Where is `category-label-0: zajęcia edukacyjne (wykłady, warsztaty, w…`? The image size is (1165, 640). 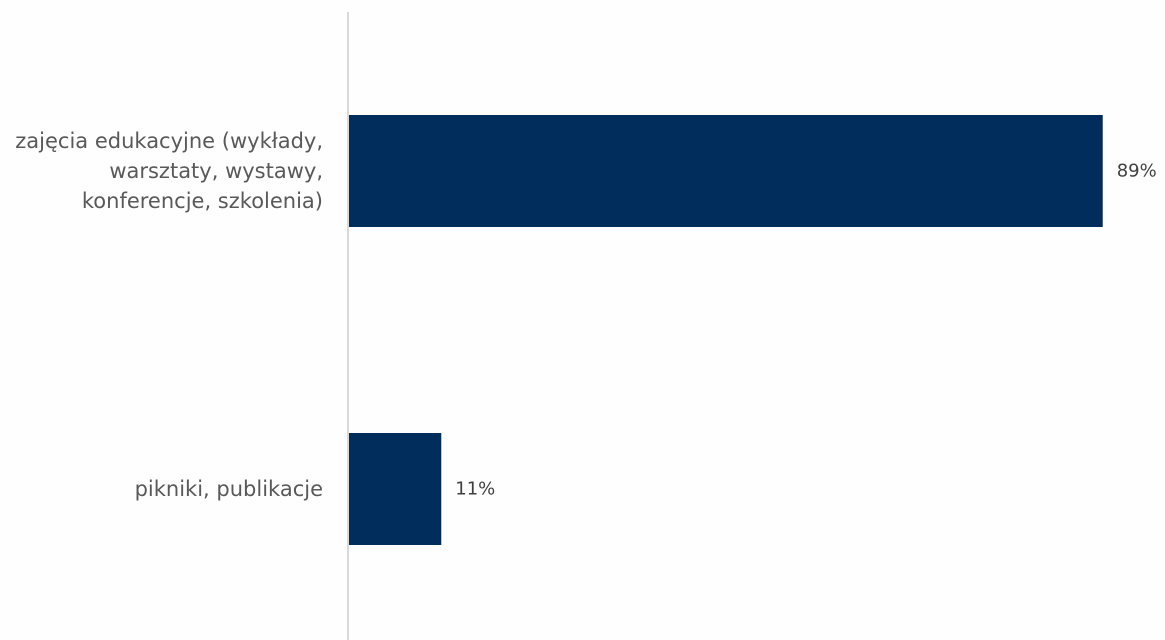
category-label-0: zajęcia edukacyjne (wykłady, warsztaty, w… is located at coordinates (169, 171).